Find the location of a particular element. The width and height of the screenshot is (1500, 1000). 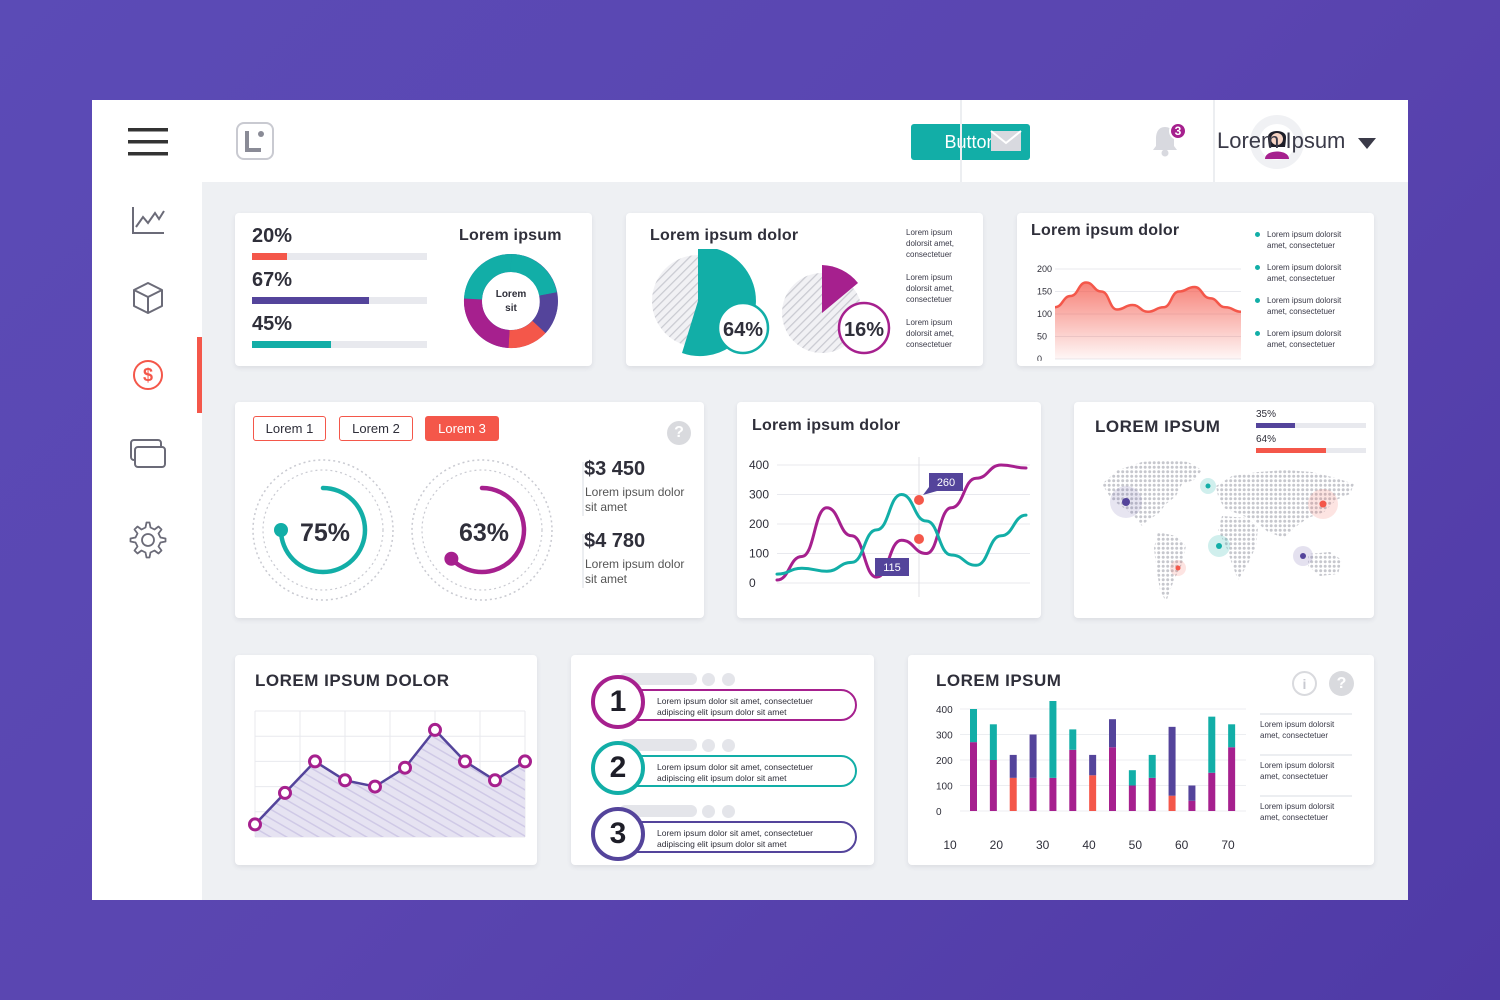

area-line is located at coordinates (390, 776).